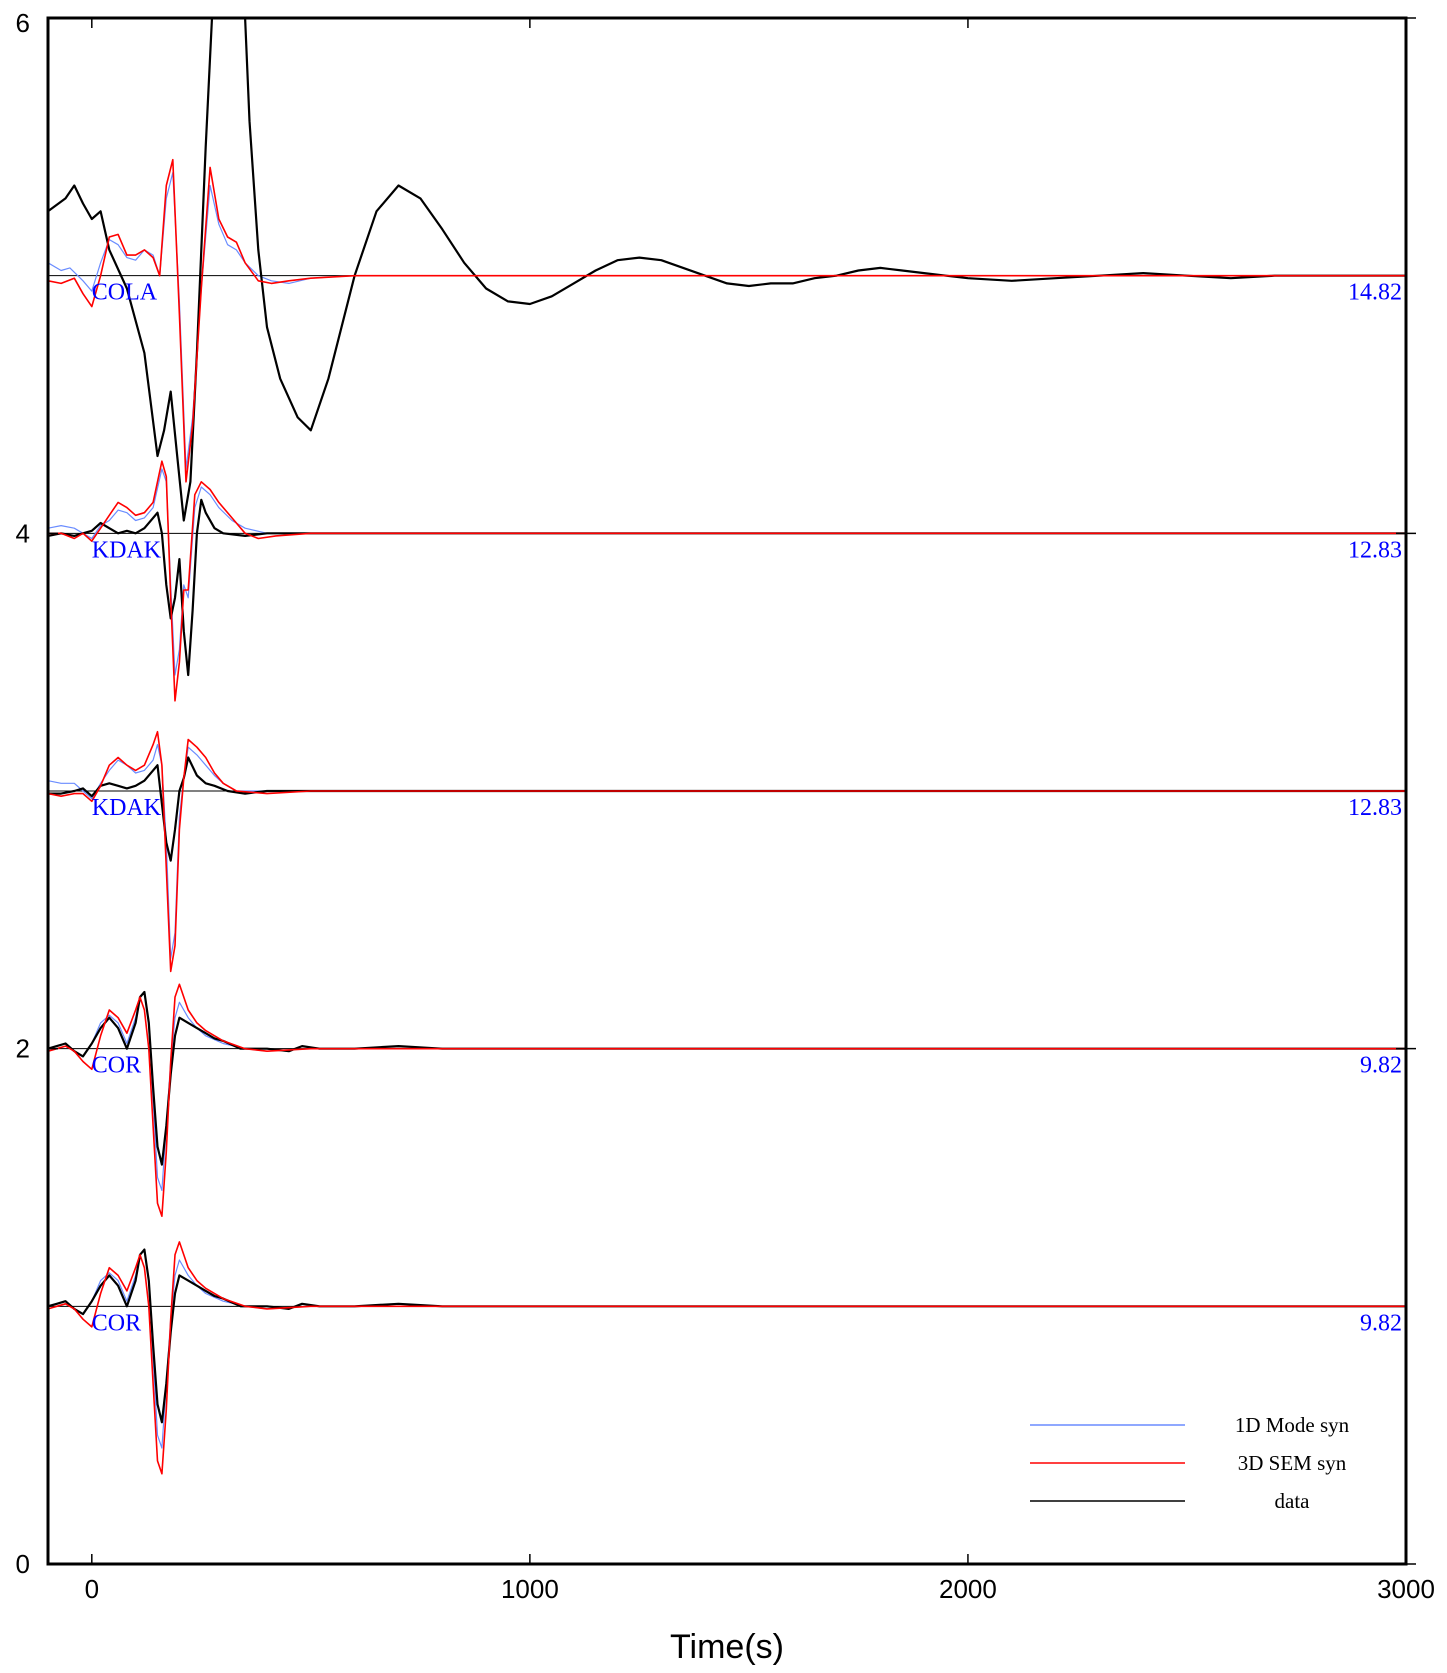  Describe the element at coordinates (92, 1589) in the screenshot. I see `x-tick-label: 0` at that location.